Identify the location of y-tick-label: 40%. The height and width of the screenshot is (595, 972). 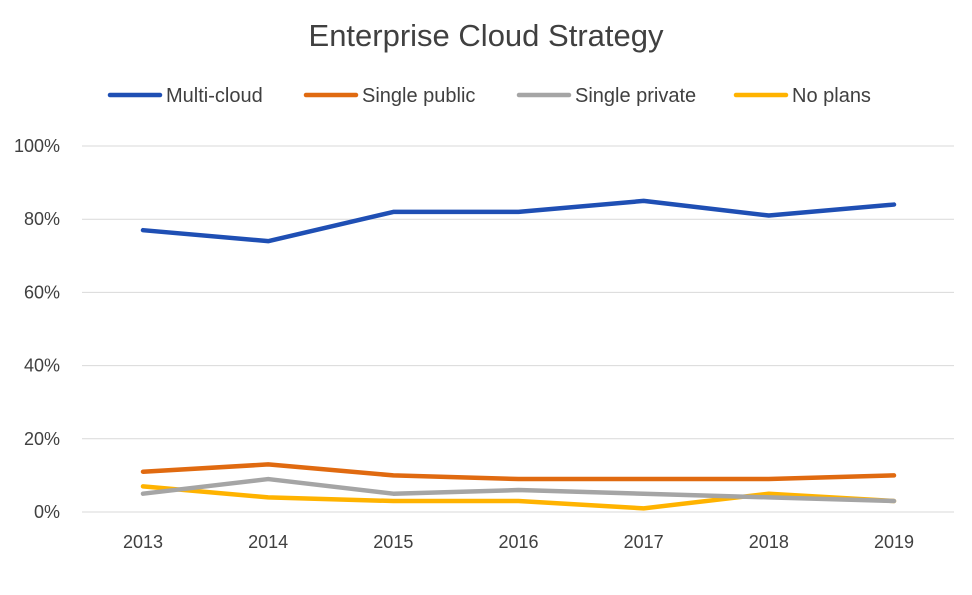
(42, 366).